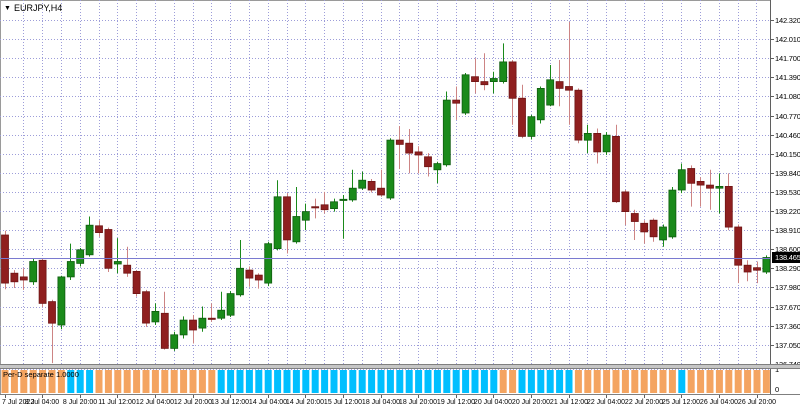 The height and width of the screenshot is (411, 800). What do you see at coordinates (787, 287) in the screenshot?
I see `price-axis-label: 137.980` at bounding box center [787, 287].